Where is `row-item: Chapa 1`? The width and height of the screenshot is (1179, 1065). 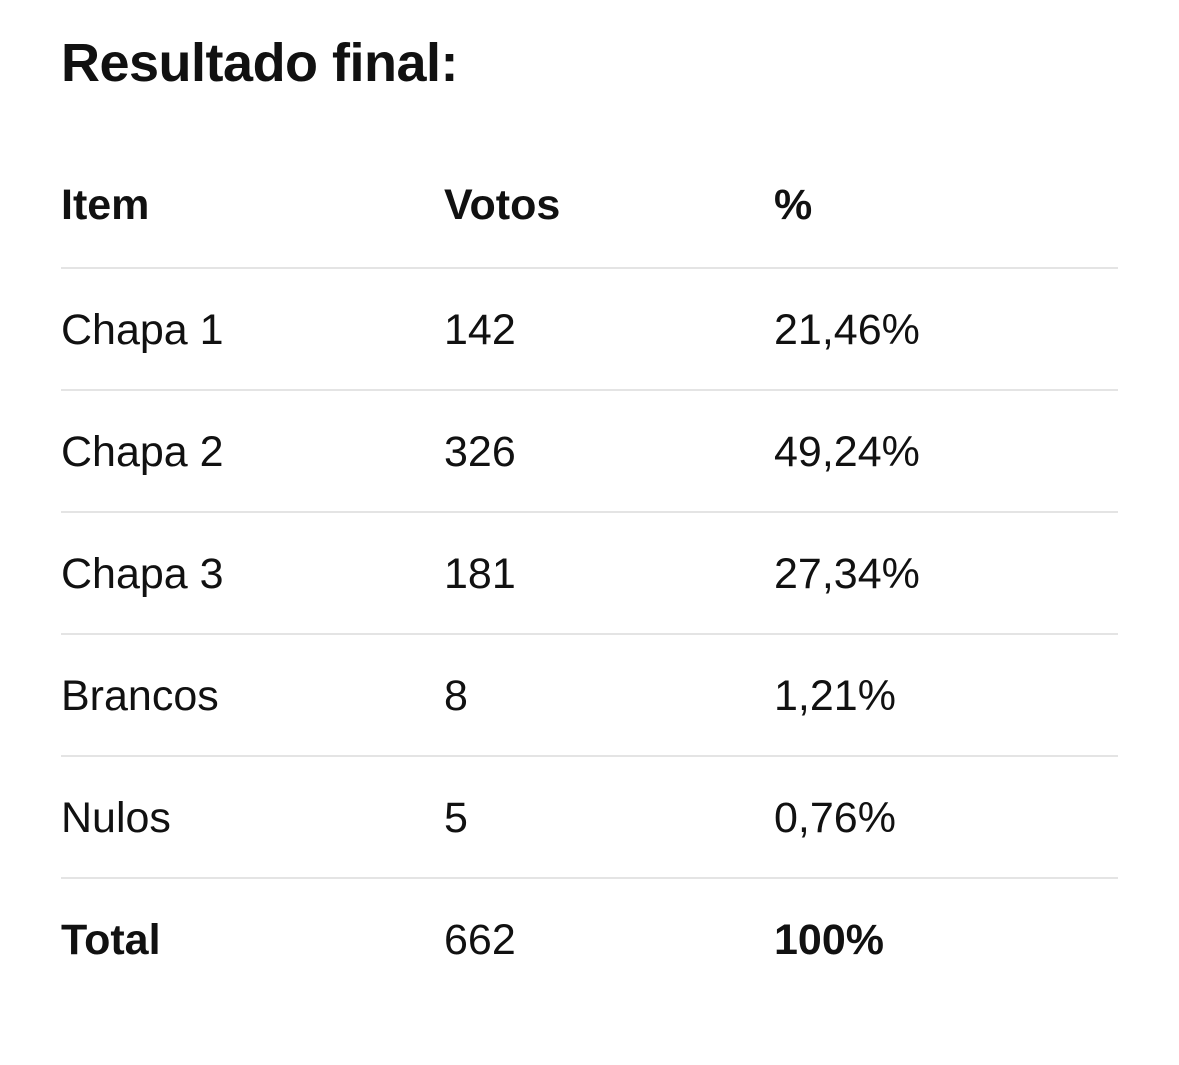
row-item: Chapa 1 is located at coordinates (142, 330).